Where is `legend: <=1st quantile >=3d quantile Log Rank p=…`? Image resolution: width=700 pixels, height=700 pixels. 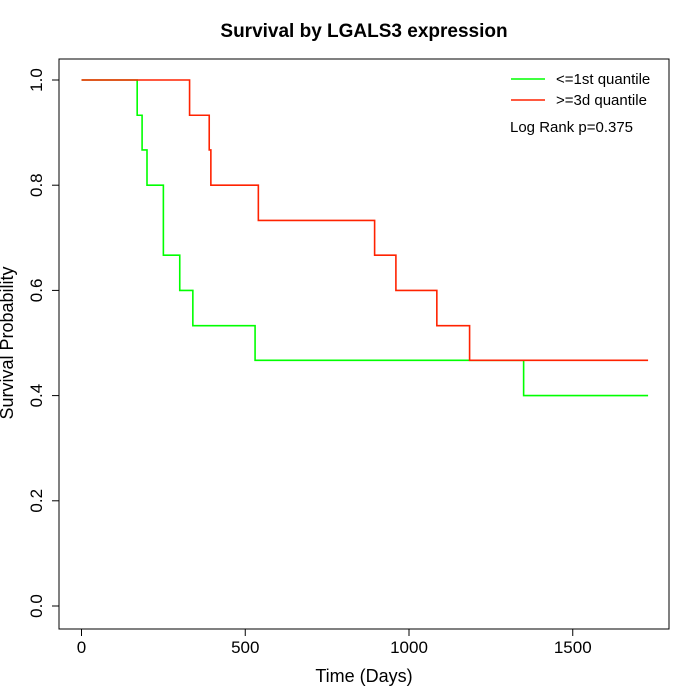 legend: <=1st quantile >=3d quantile Log Rank p=… is located at coordinates (580, 103).